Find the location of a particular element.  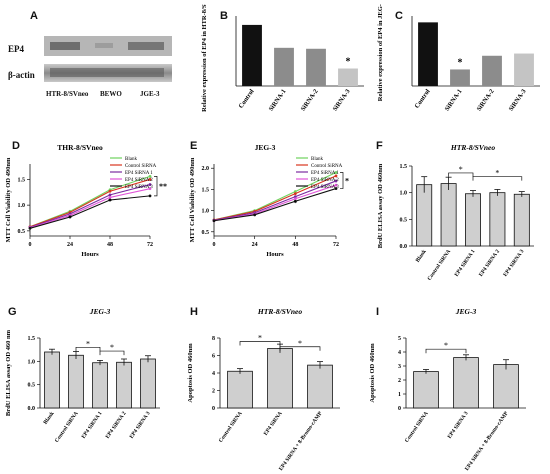

c-significance-star: * is located at coordinates (460, 62).